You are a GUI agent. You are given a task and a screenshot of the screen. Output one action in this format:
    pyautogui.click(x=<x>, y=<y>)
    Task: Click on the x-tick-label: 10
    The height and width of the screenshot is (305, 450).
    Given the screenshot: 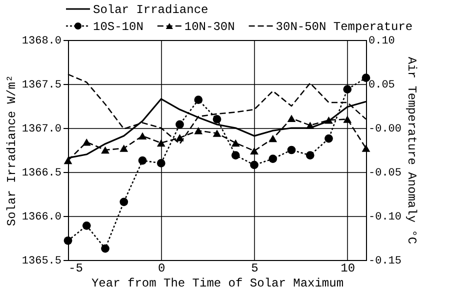 What is the action you would take?
    pyautogui.click(x=348, y=269)
    